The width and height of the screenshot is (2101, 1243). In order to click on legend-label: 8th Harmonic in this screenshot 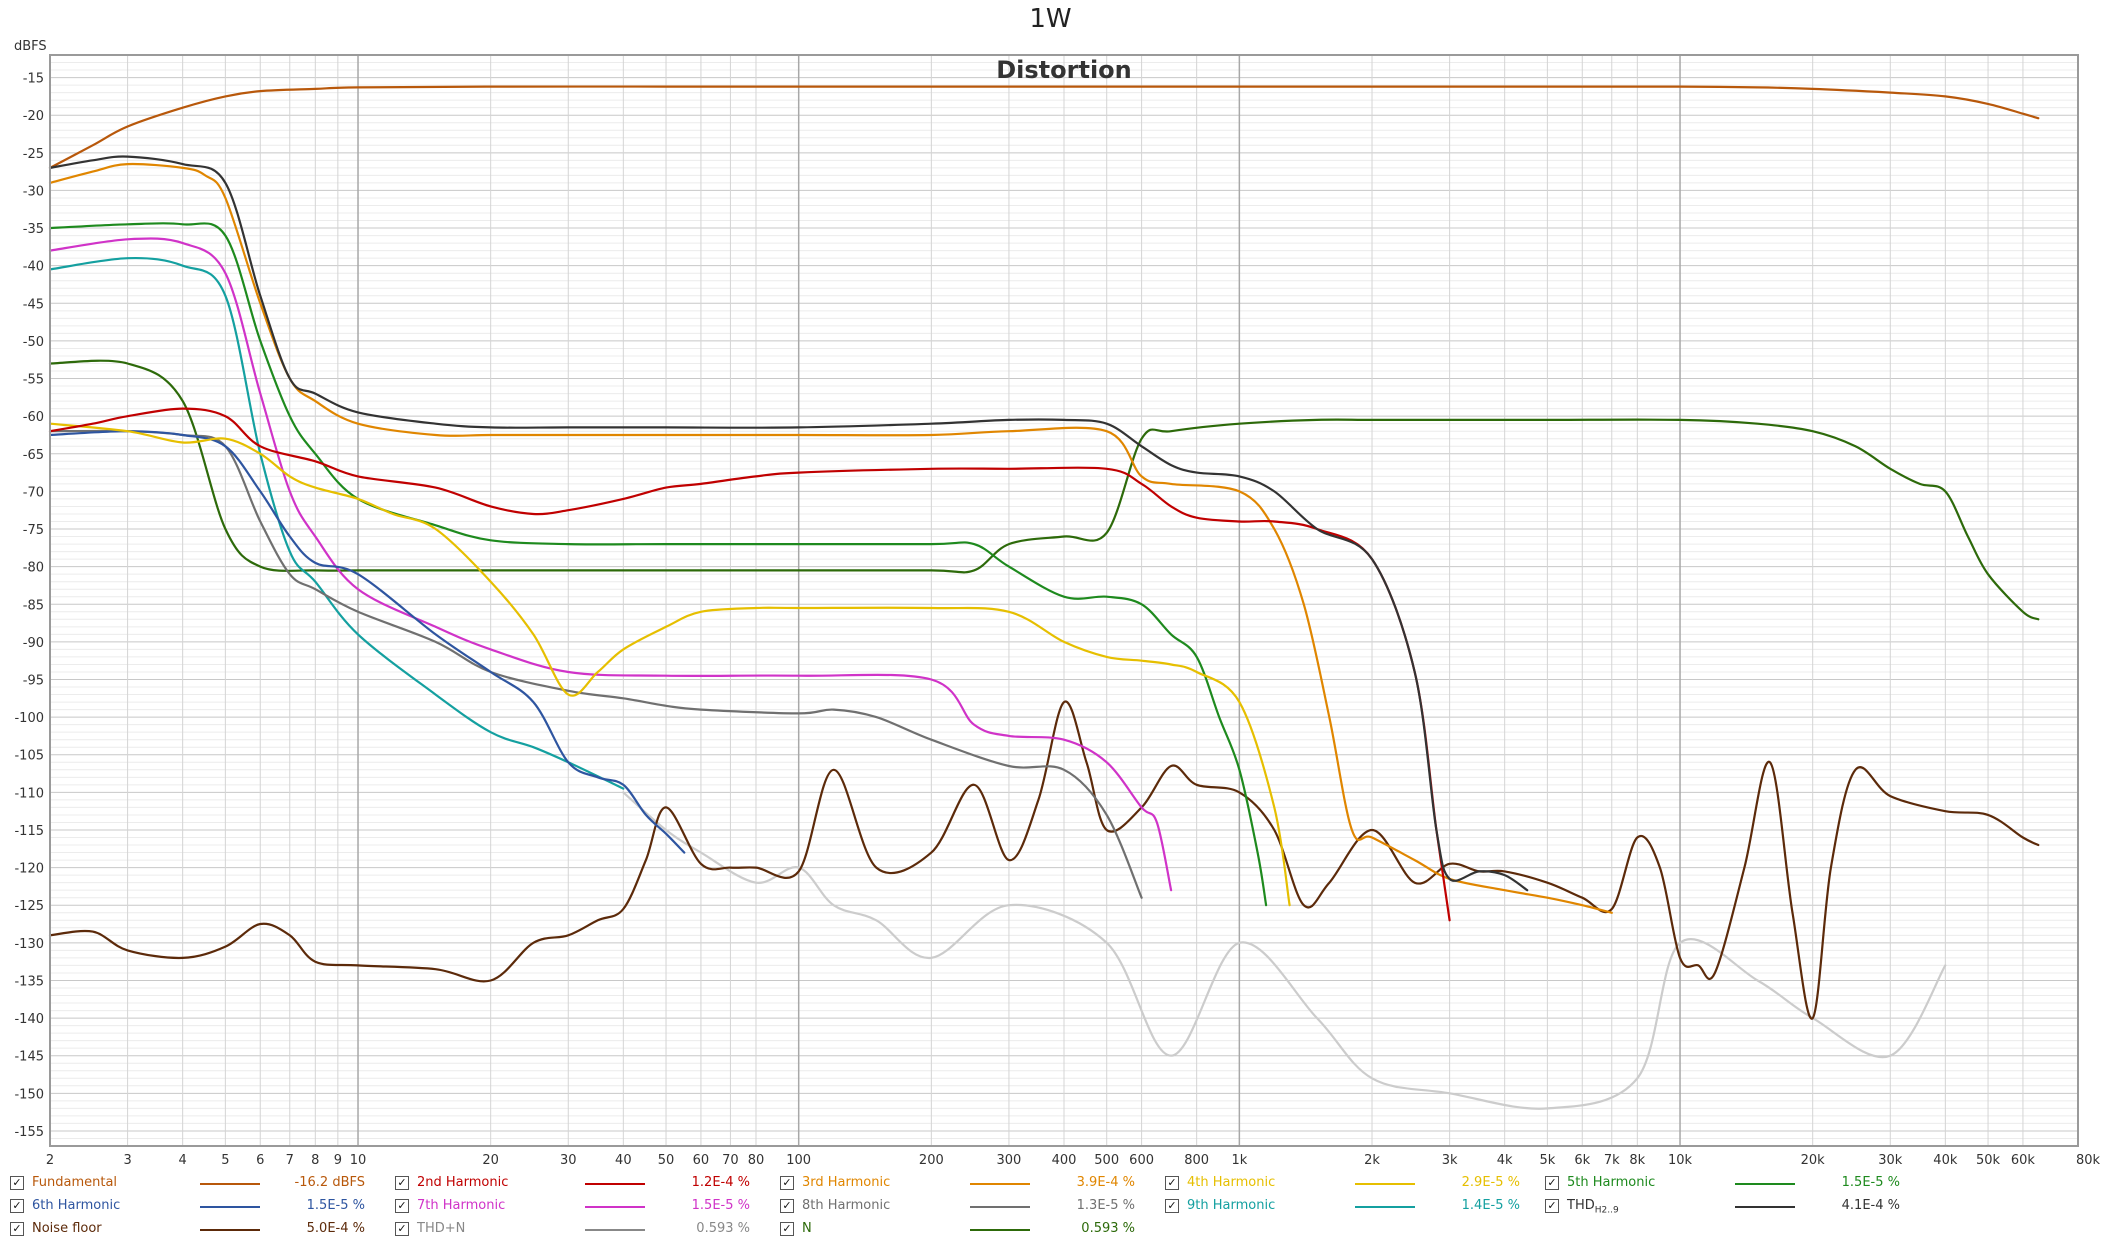, I will do `click(846, 1206)`.